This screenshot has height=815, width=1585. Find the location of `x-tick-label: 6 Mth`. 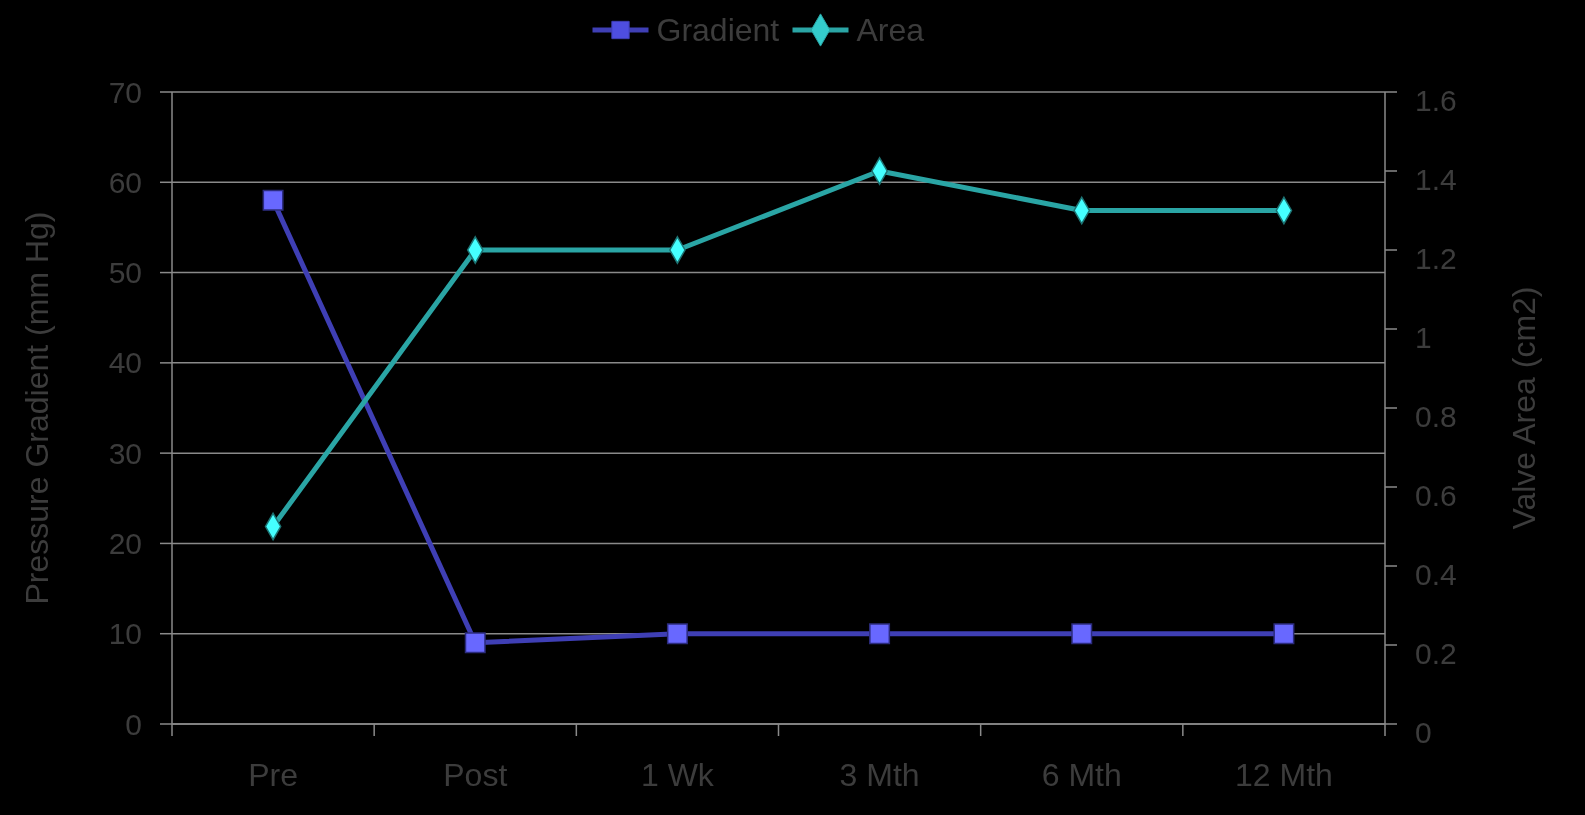

x-tick-label: 6 Mth is located at coordinates (1081, 775).